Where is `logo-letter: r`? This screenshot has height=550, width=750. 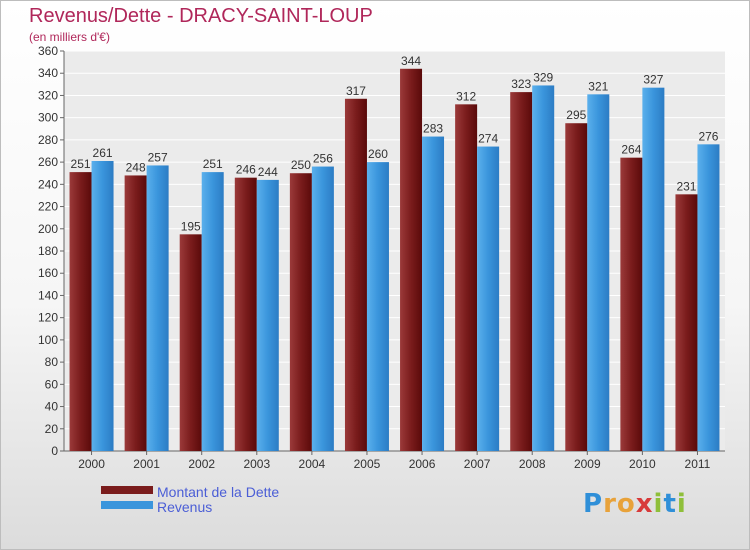 logo-letter: r is located at coordinates (610, 504).